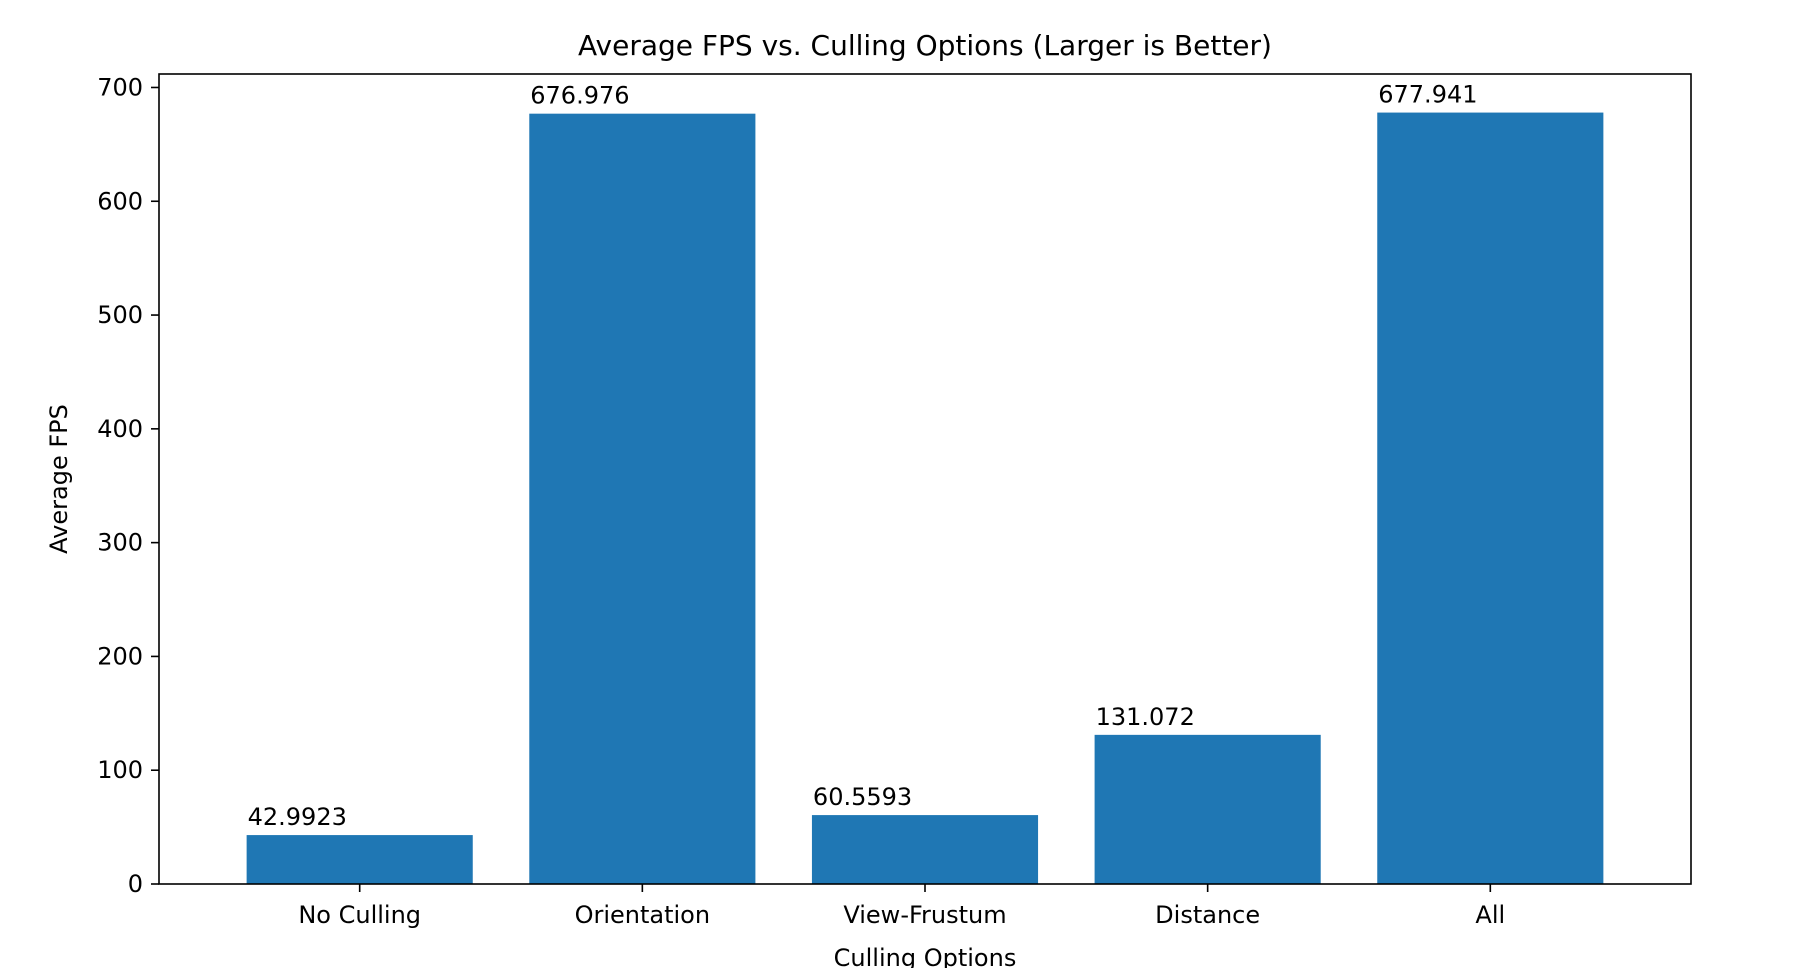  Describe the element at coordinates (120, 770) in the screenshot. I see `y-tick-label: 100` at that location.